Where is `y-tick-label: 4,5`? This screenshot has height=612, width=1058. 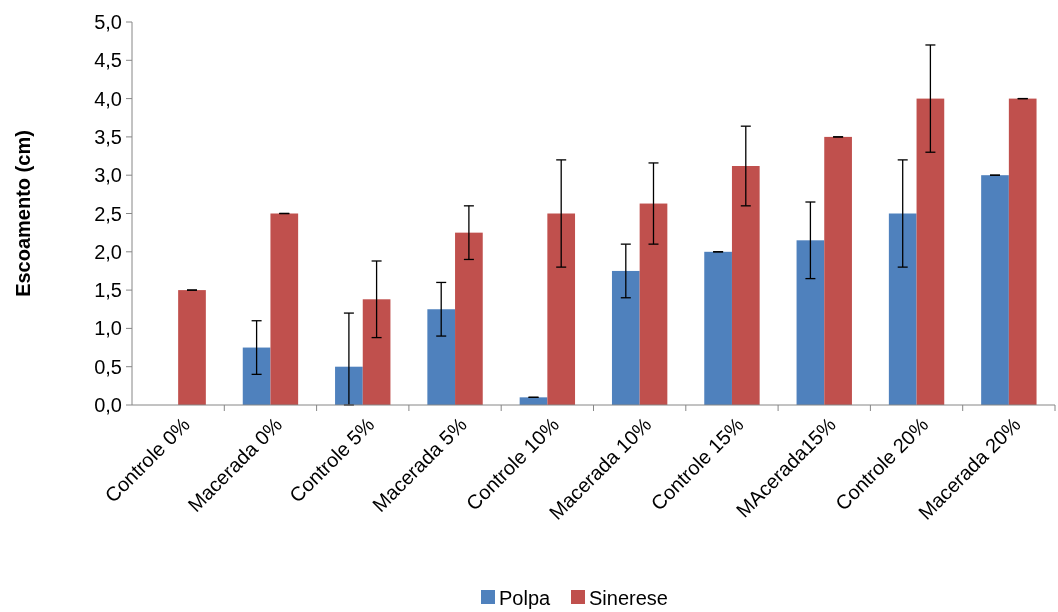
y-tick-label: 4,5 is located at coordinates (108, 60).